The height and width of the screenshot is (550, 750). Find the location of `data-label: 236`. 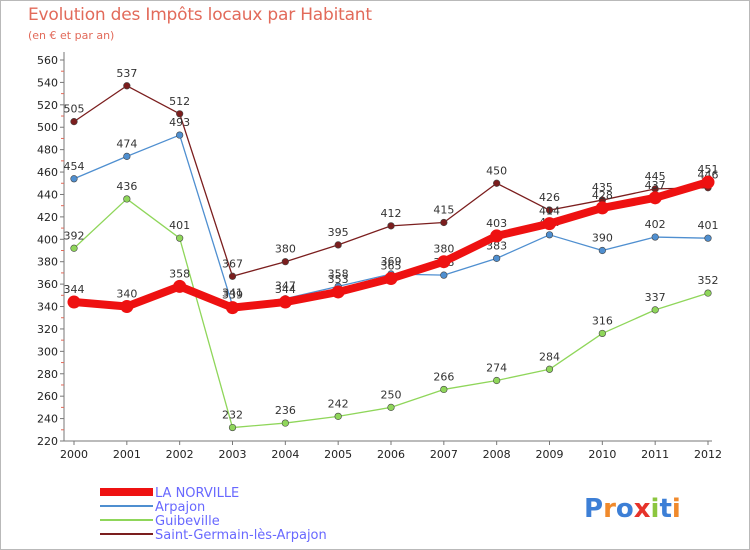

data-label: 236 is located at coordinates (285, 410).